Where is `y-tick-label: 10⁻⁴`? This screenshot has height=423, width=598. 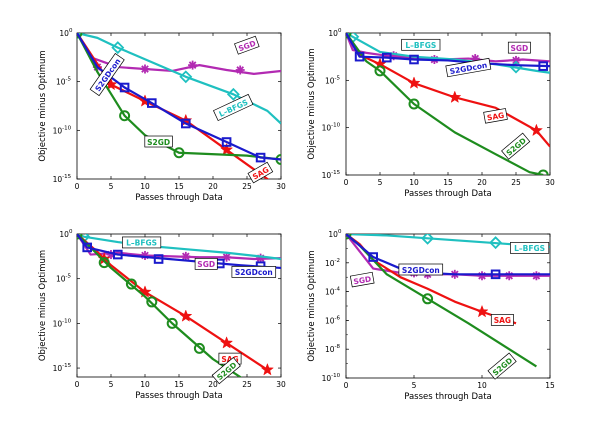
y-tick-label: 10⁻⁴ is located at coordinates (333, 292).